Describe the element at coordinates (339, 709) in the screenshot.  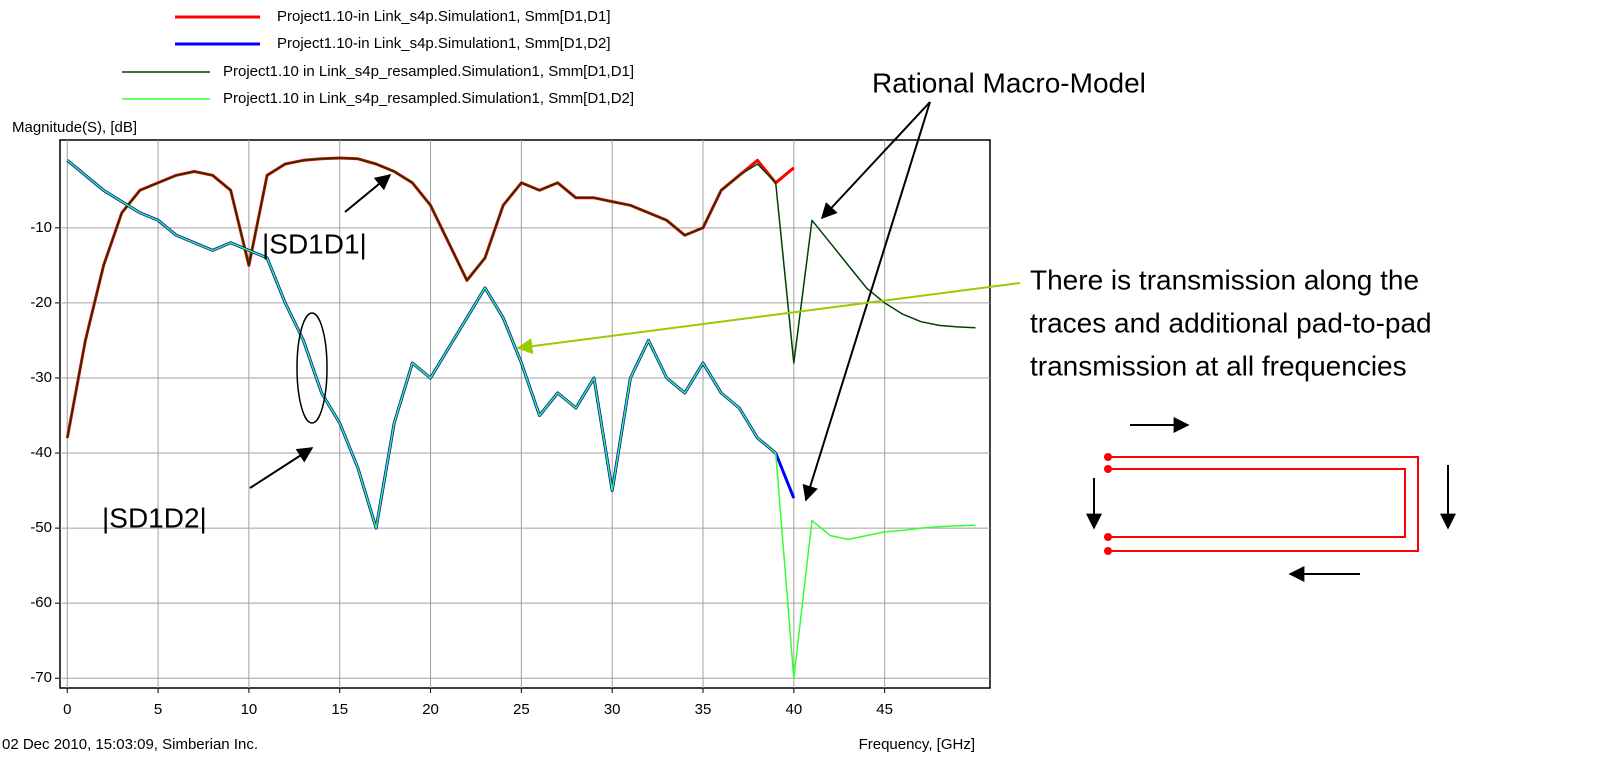
I see `x-tick-label: 15` at that location.